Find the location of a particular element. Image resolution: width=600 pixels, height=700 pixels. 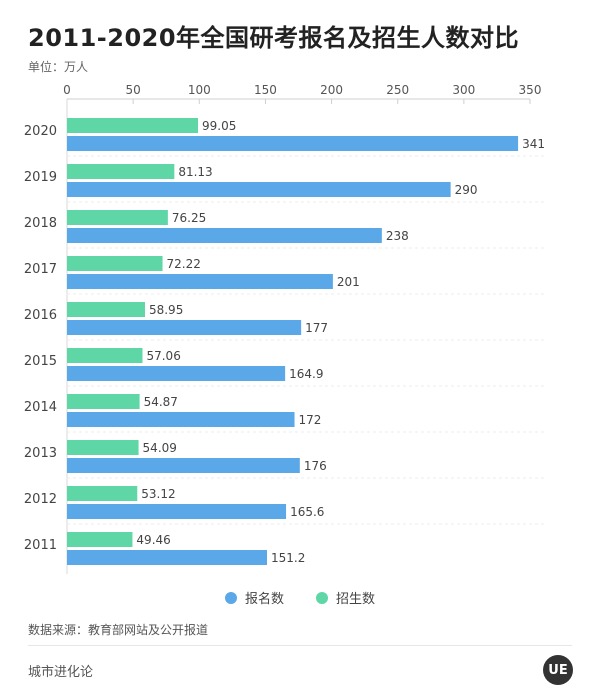

data-source: 数据来源：教育部网站及公开报道 is located at coordinates (118, 630).